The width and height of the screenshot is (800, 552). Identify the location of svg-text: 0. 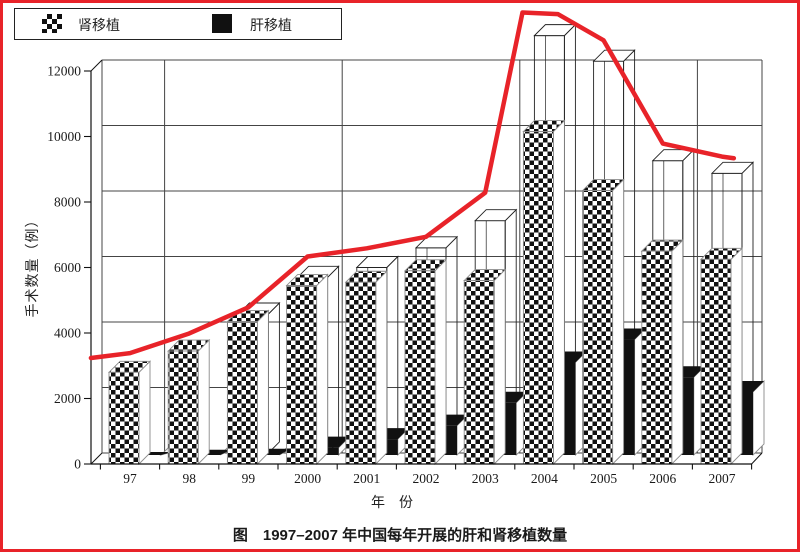
(77, 464).